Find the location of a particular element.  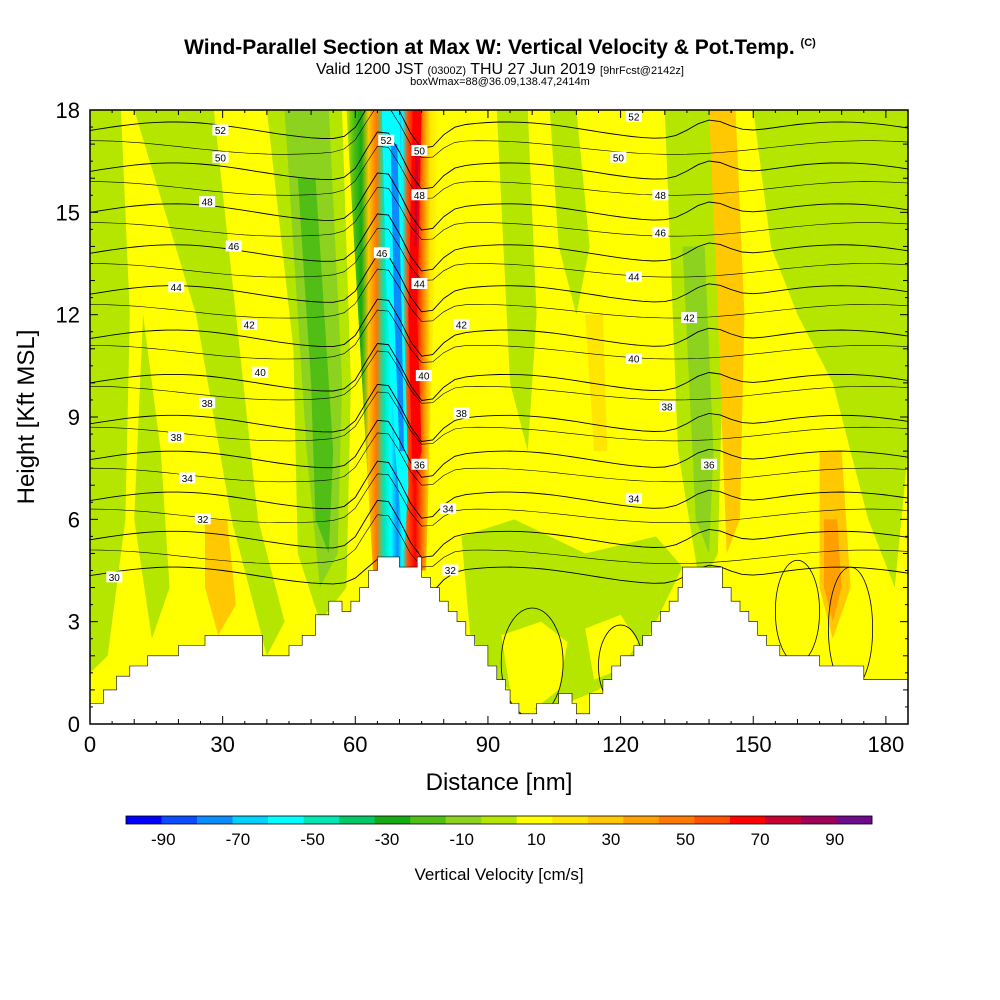

y-tick-label: 0 is located at coordinates (74, 724).